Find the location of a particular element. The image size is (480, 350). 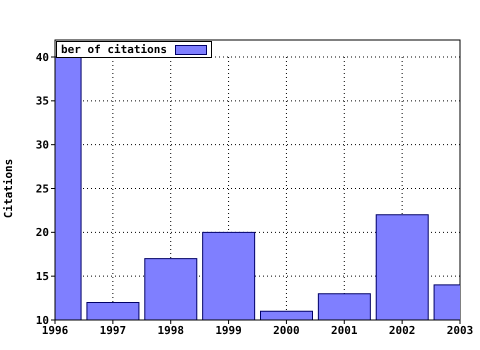

y-tick-label: 15 is located at coordinates (42, 277).